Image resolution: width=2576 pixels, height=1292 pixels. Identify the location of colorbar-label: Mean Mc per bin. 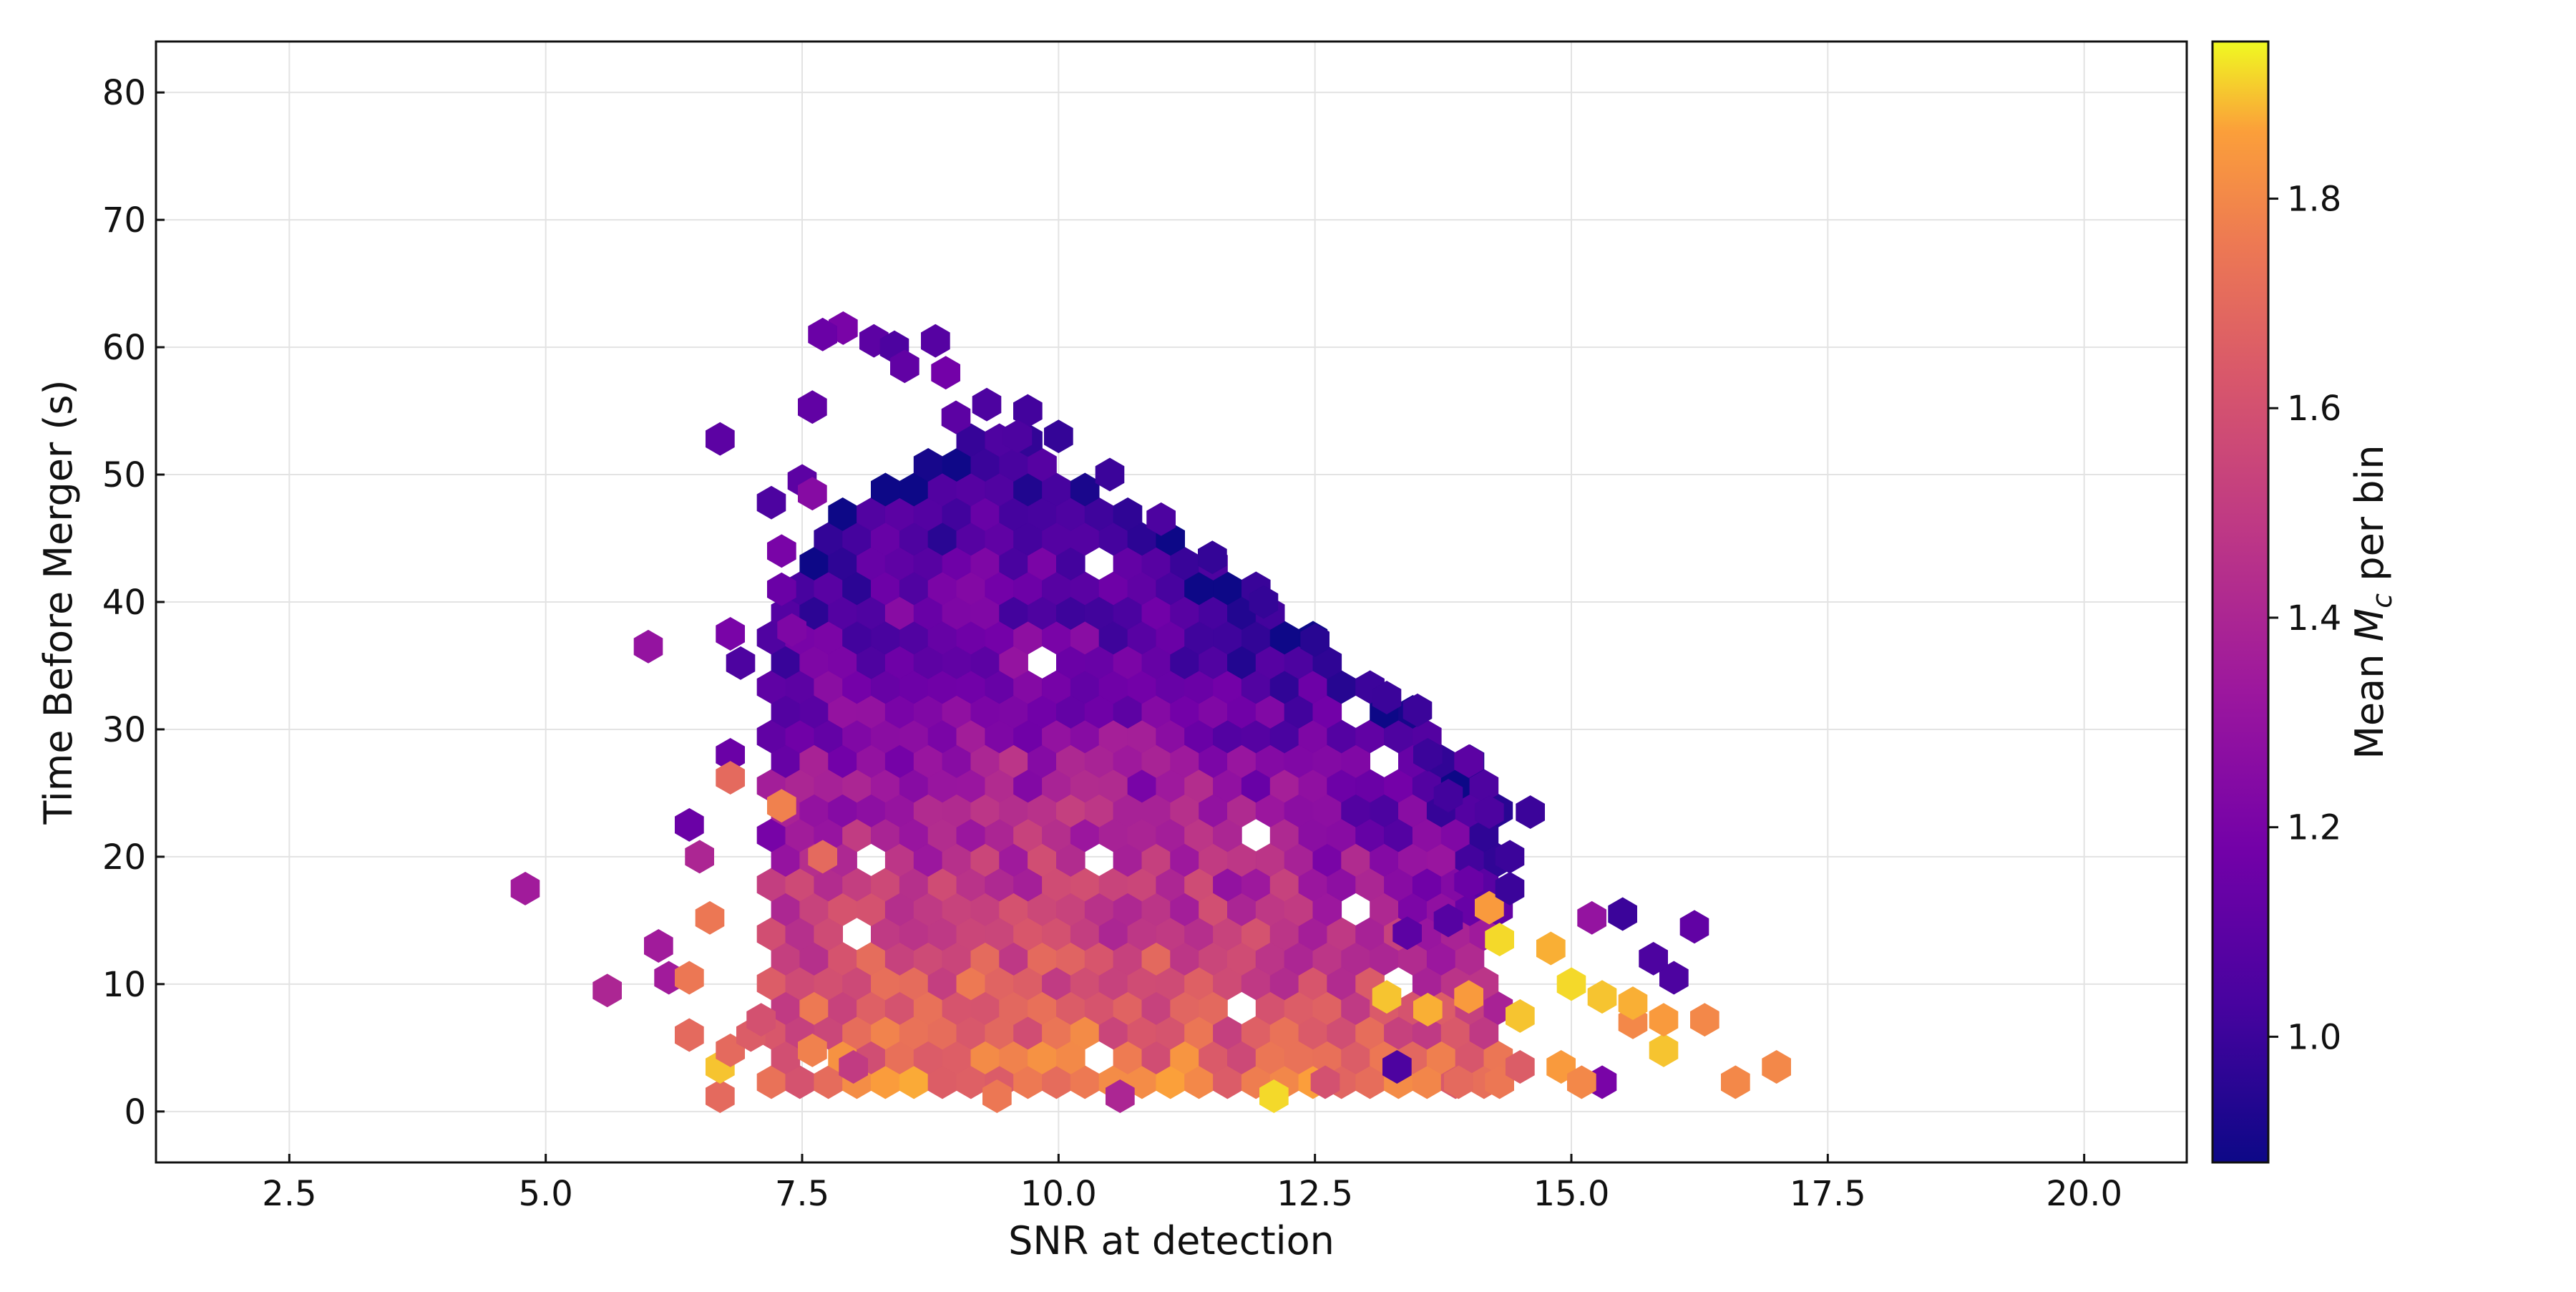
(2372, 602).